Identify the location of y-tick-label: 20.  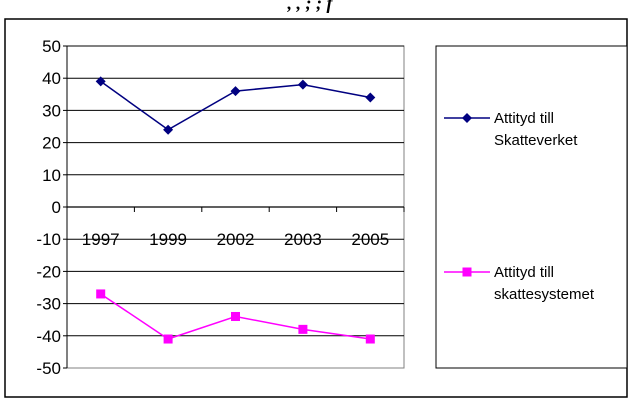
(51, 143).